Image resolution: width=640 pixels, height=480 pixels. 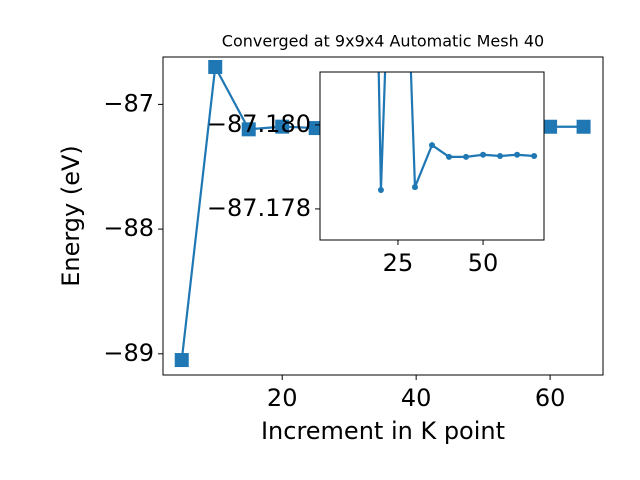 What do you see at coordinates (550, 398) in the screenshot?
I see `x-tick-label: 60` at bounding box center [550, 398].